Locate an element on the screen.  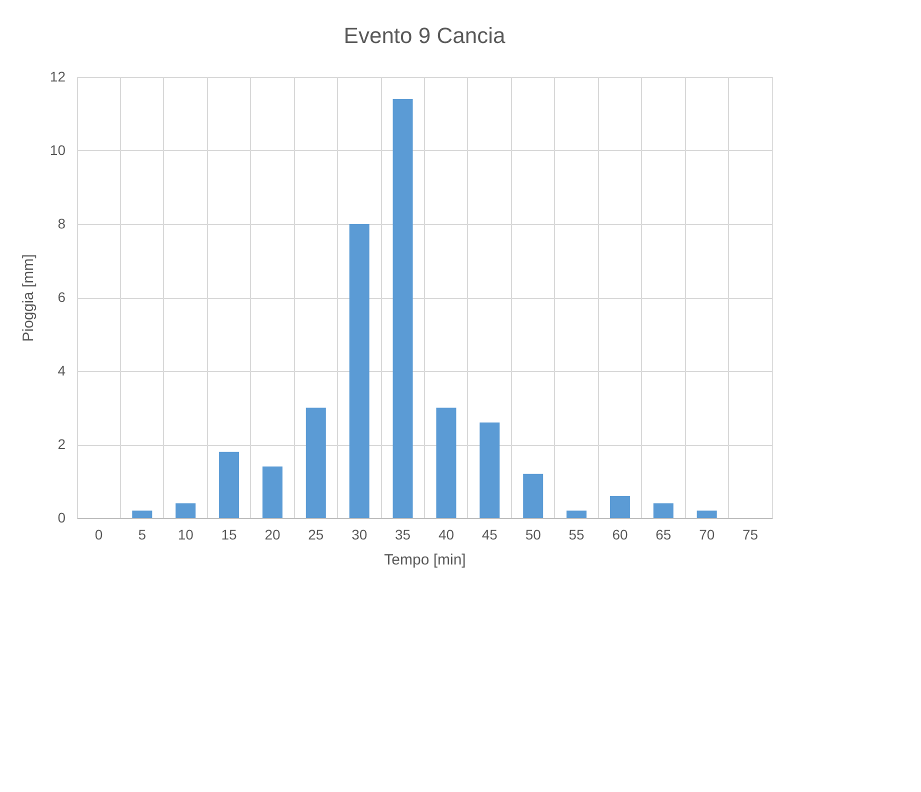
x-tick-label: 10 is located at coordinates (186, 534).